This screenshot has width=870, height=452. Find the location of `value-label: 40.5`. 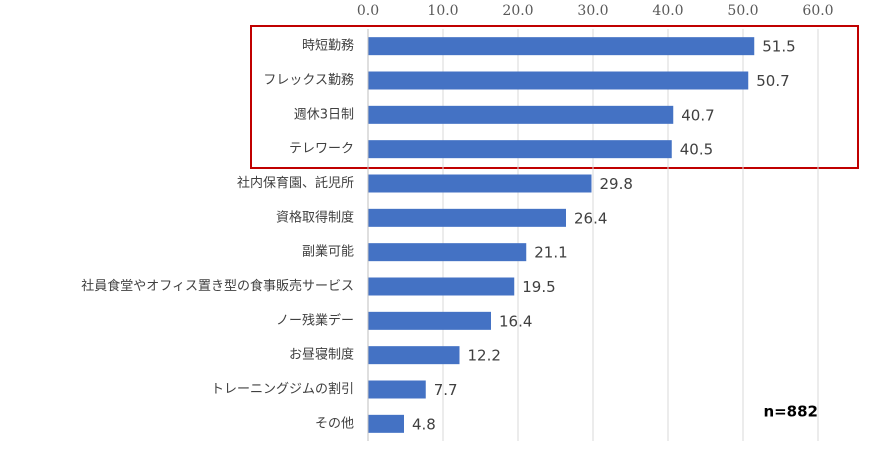

value-label: 40.5 is located at coordinates (696, 150).